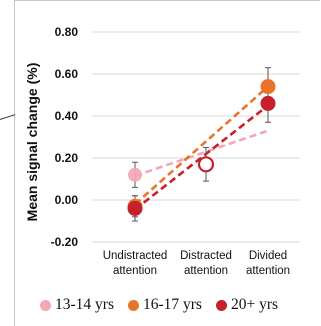 This screenshot has height=326, width=321. I want to click on x-tick-label: Undistracted, so click(135, 256).